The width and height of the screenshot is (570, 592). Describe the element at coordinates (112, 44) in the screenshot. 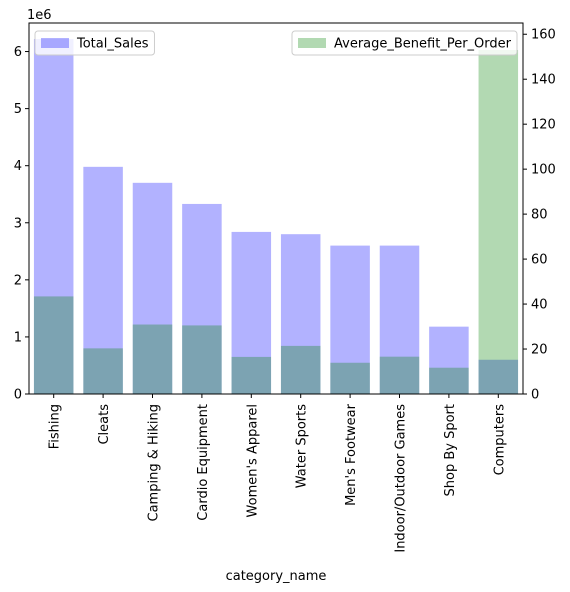

I see `legend-label: Total_Sales` at that location.